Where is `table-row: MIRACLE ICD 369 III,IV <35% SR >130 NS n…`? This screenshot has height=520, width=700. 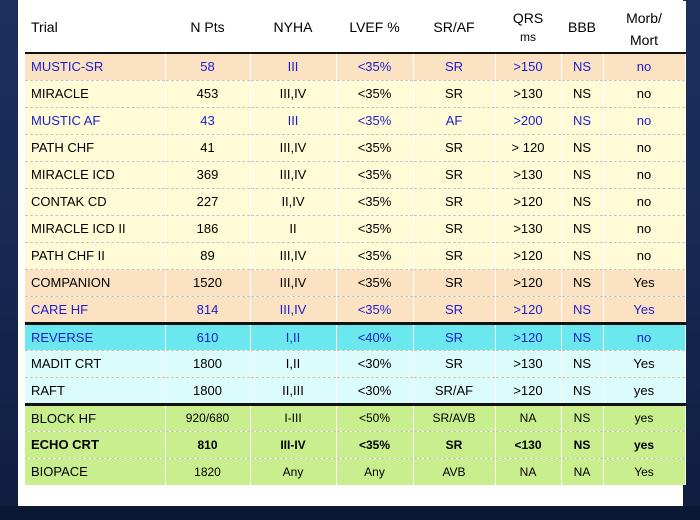 table-row: MIRACLE ICD 369 III,IV <35% SR >130 NS n… is located at coordinates (355, 174).